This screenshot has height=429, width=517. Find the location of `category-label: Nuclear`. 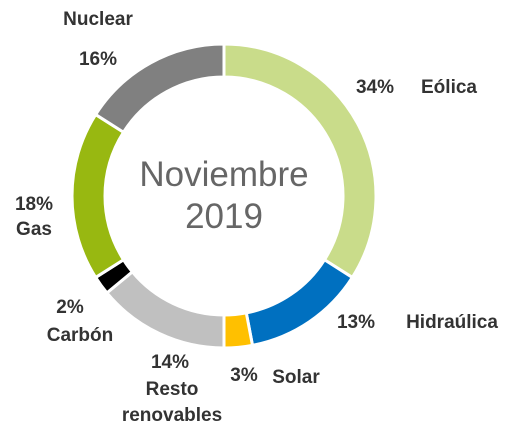

category-label: Nuclear is located at coordinates (98, 19).